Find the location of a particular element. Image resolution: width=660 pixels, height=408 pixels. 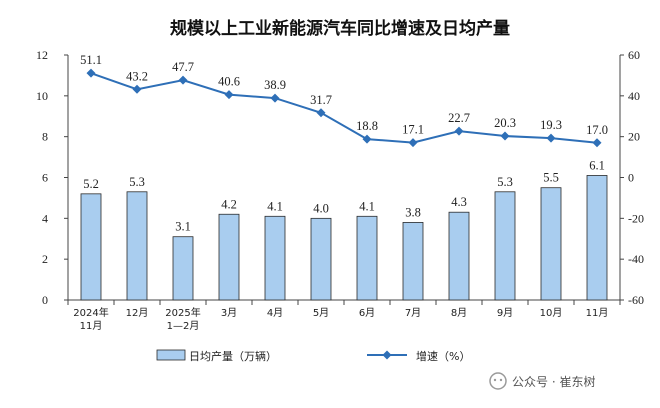

legend-bar-label: 日均产量（万辆） is located at coordinates (233, 356).